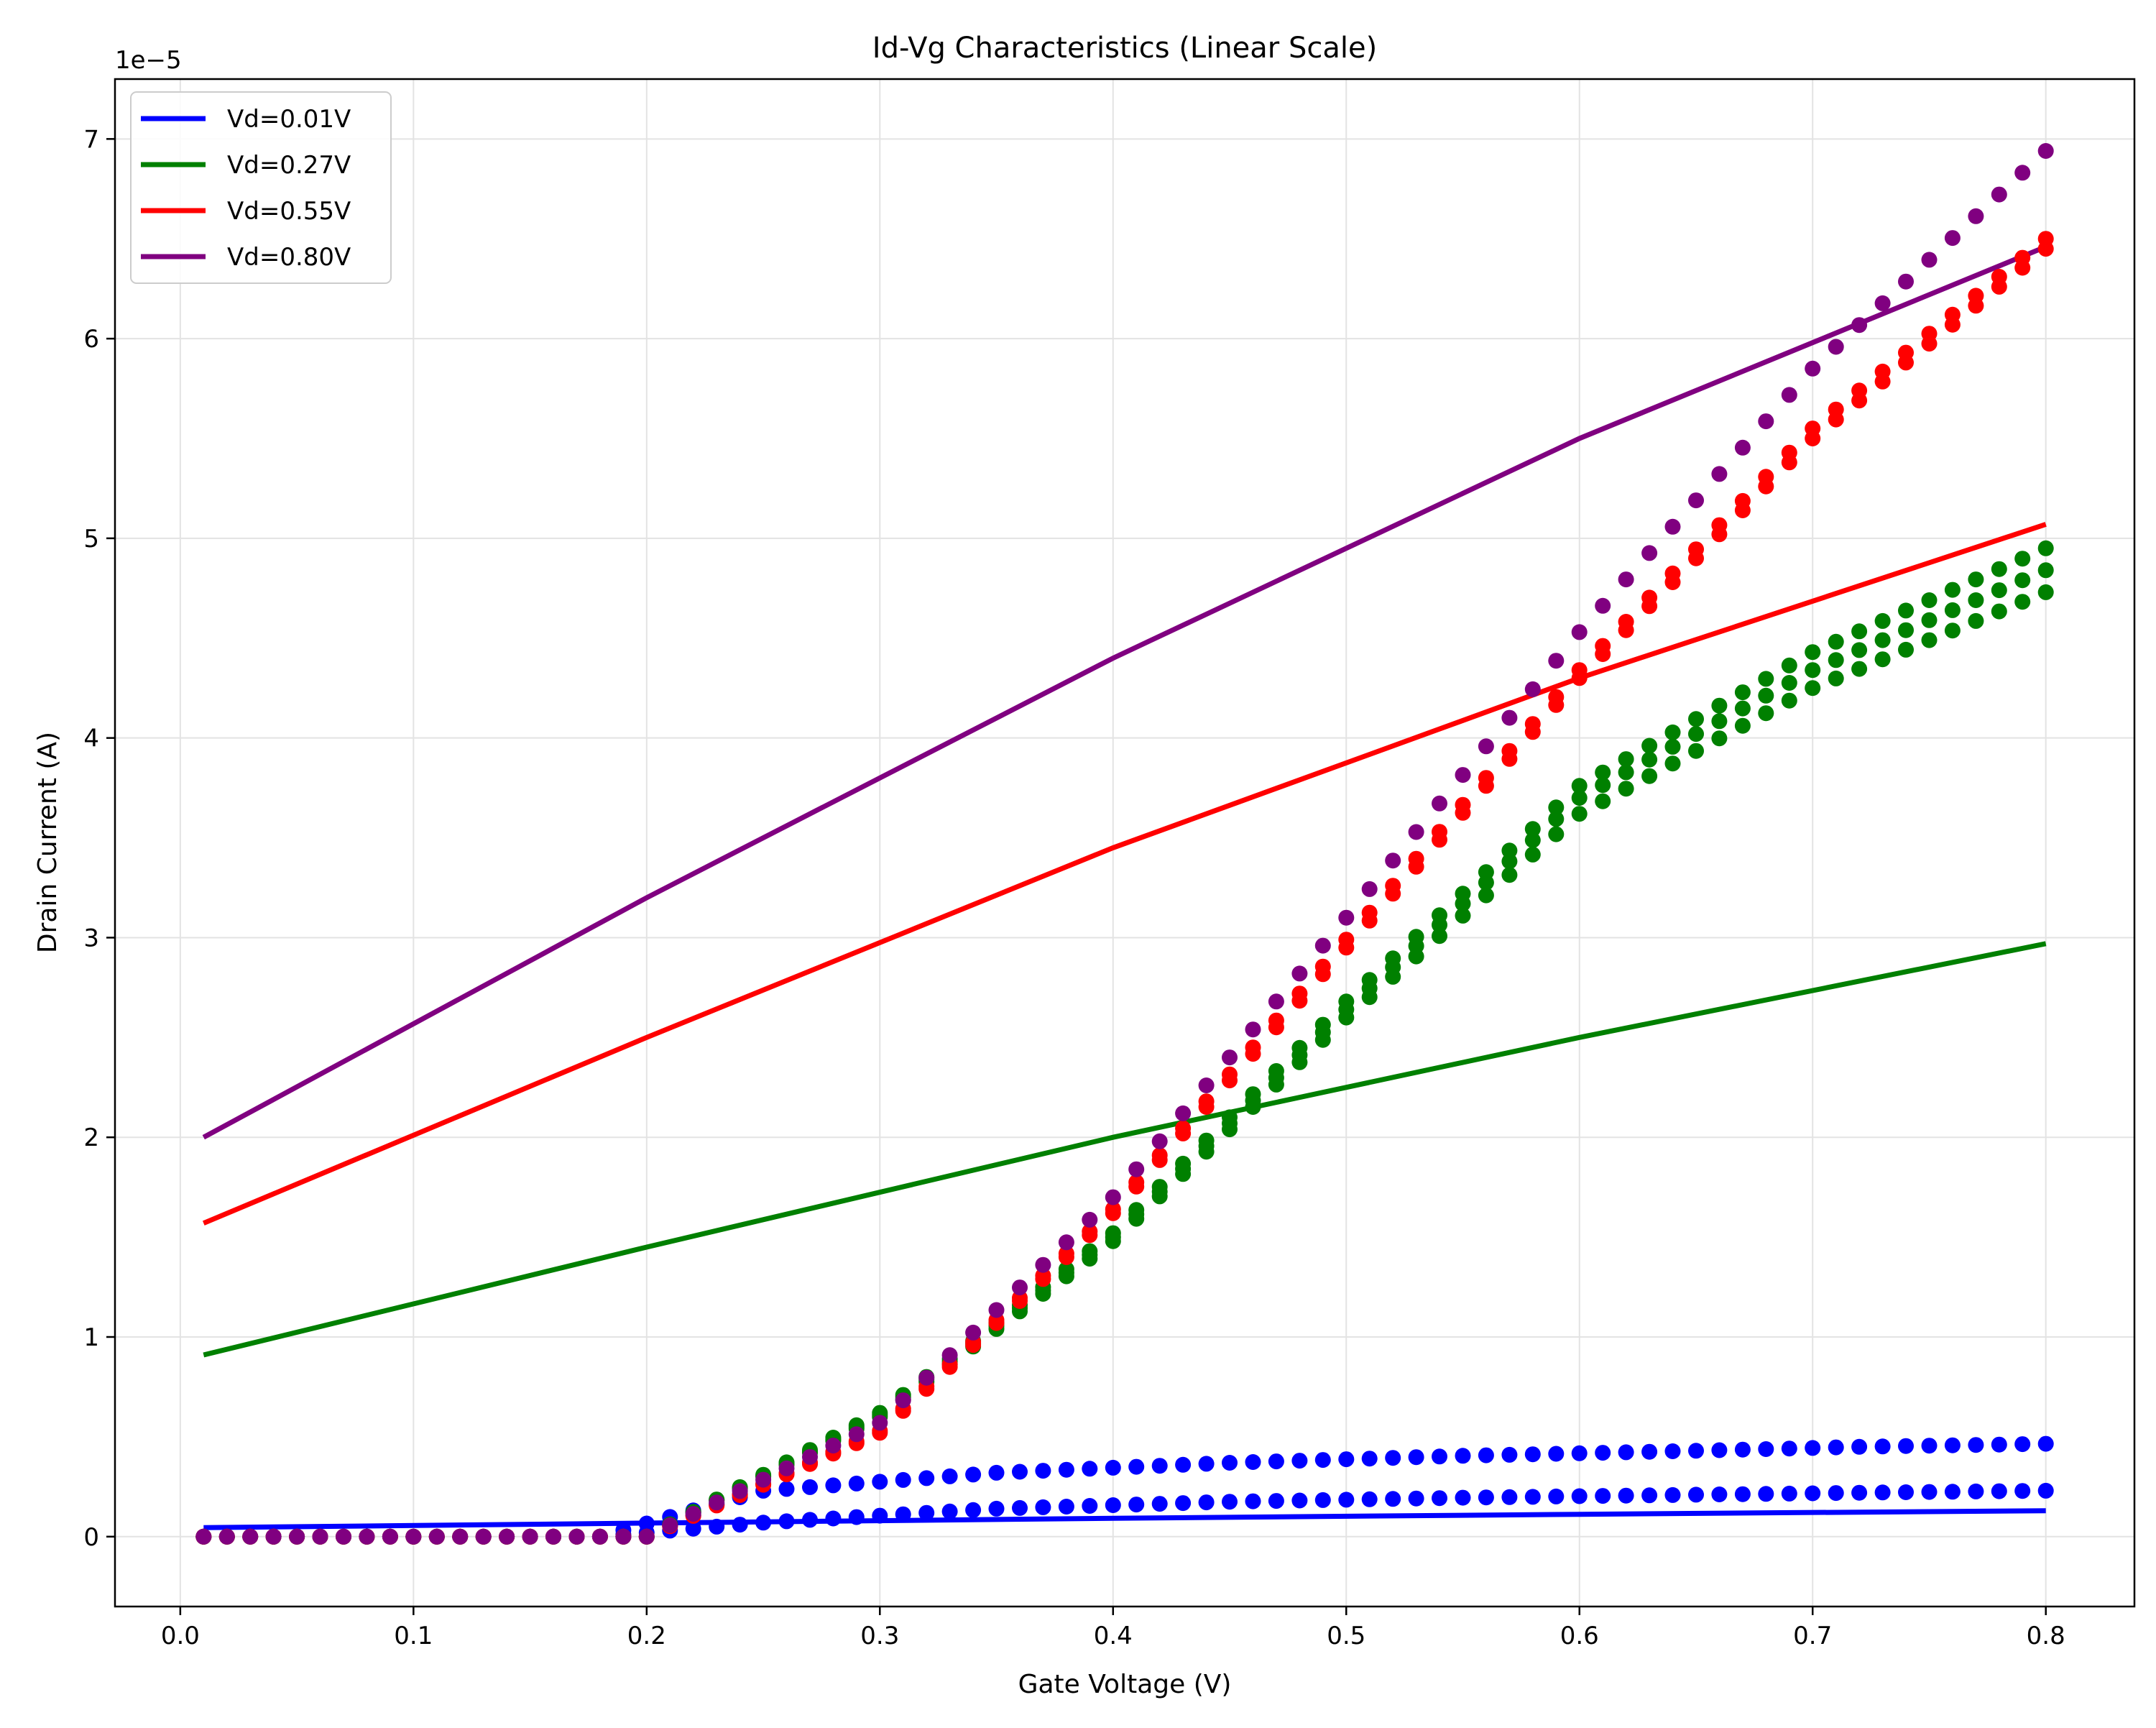 This screenshot has width=2156, height=1728. Describe the element at coordinates (414, 1636) in the screenshot. I see `x-tick-label: 0.1` at that location.